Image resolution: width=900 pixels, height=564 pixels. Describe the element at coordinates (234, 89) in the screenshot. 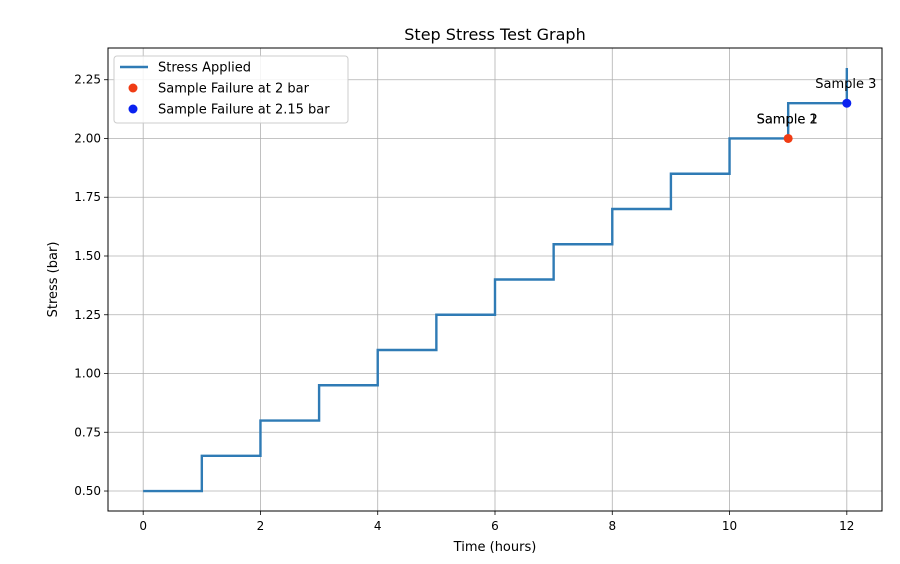

I see `legend-label: Sample Failure at 2 bar` at that location.